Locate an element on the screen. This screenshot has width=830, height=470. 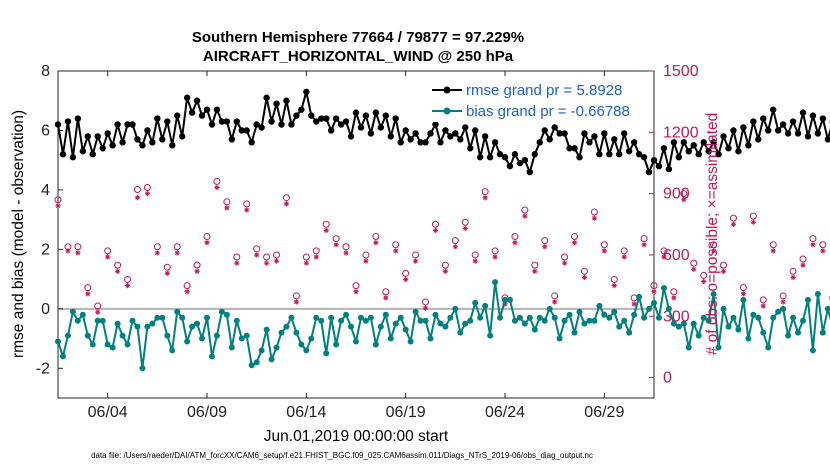
left-y-tick-label: -2 is located at coordinates (43, 368).